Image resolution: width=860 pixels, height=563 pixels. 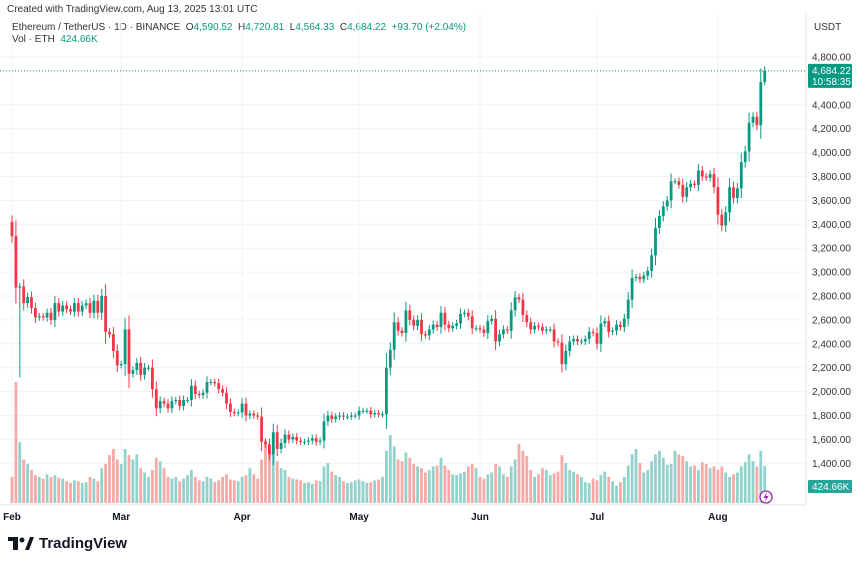 I want to click on close-label: C, so click(x=343, y=27).